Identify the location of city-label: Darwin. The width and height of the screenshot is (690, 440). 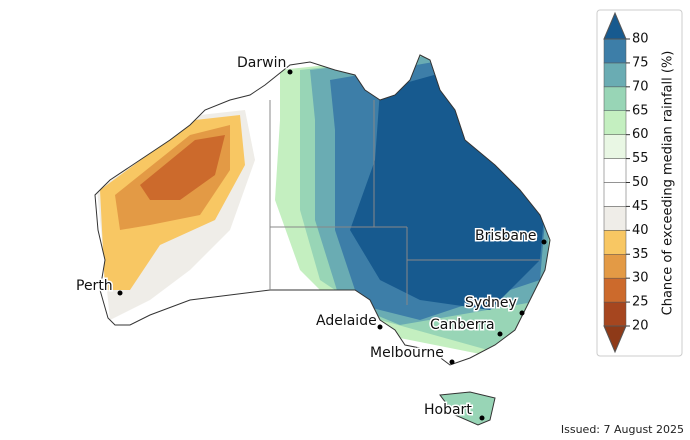
(261, 63).